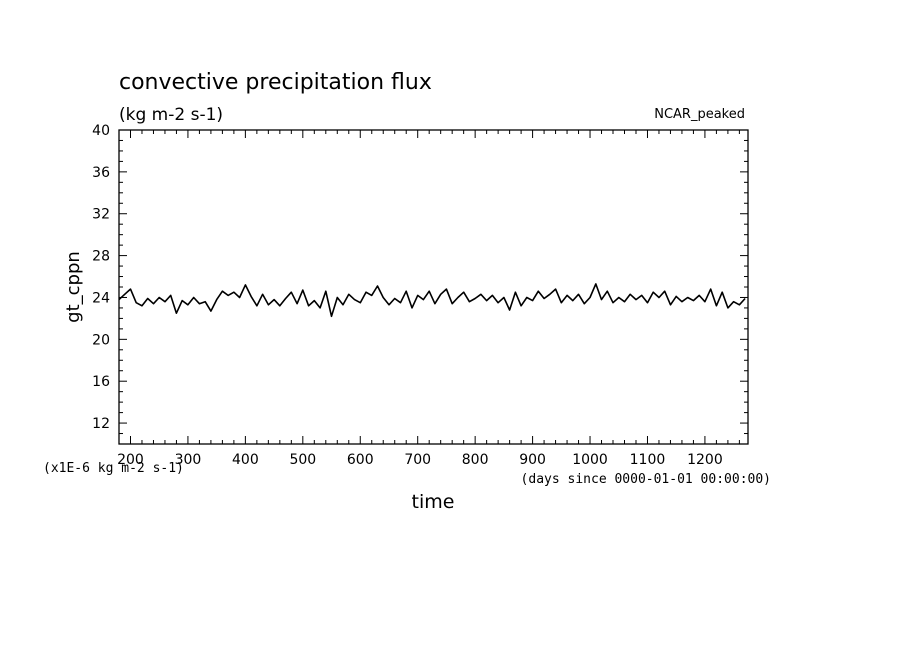 The image size is (904, 654). Describe the element at coordinates (275, 82) in the screenshot. I see `chart-title: convective precipitation flux` at that location.